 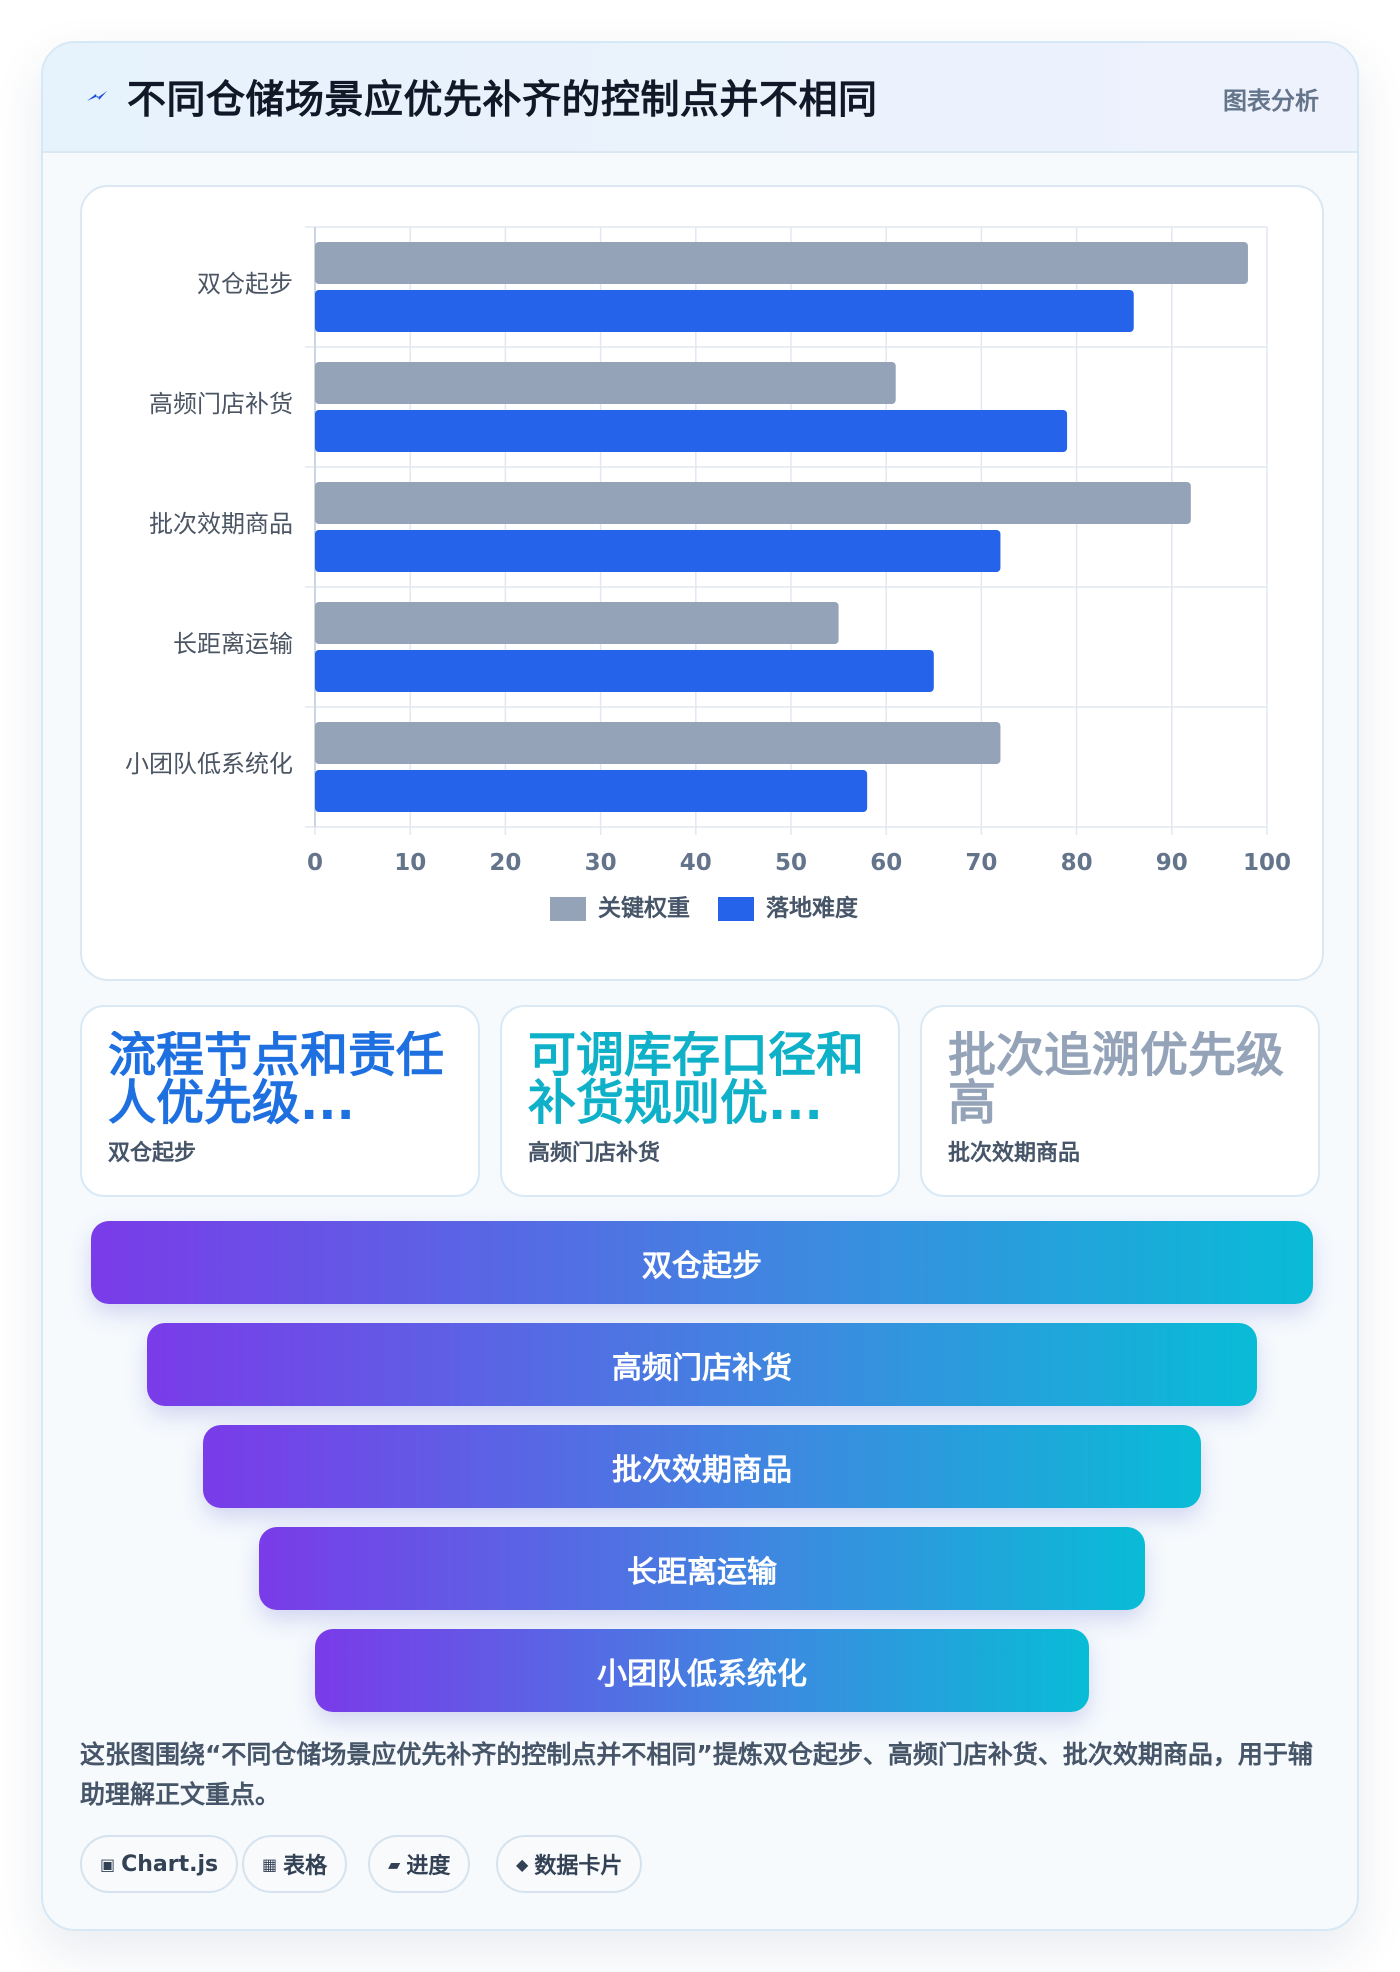 I want to click on x-tick-label: 50, so click(x=791, y=863).